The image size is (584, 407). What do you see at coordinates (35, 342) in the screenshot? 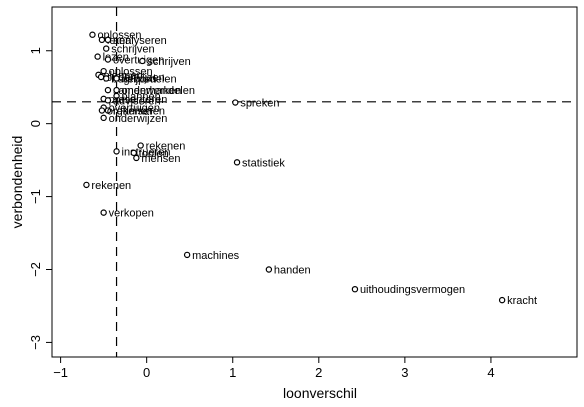
I see `y-tick-label: −3` at bounding box center [35, 342].